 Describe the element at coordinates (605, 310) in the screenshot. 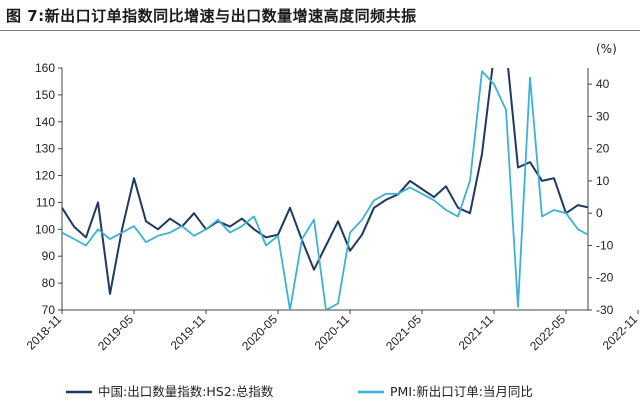

I see `right-tick-label: -30` at that location.